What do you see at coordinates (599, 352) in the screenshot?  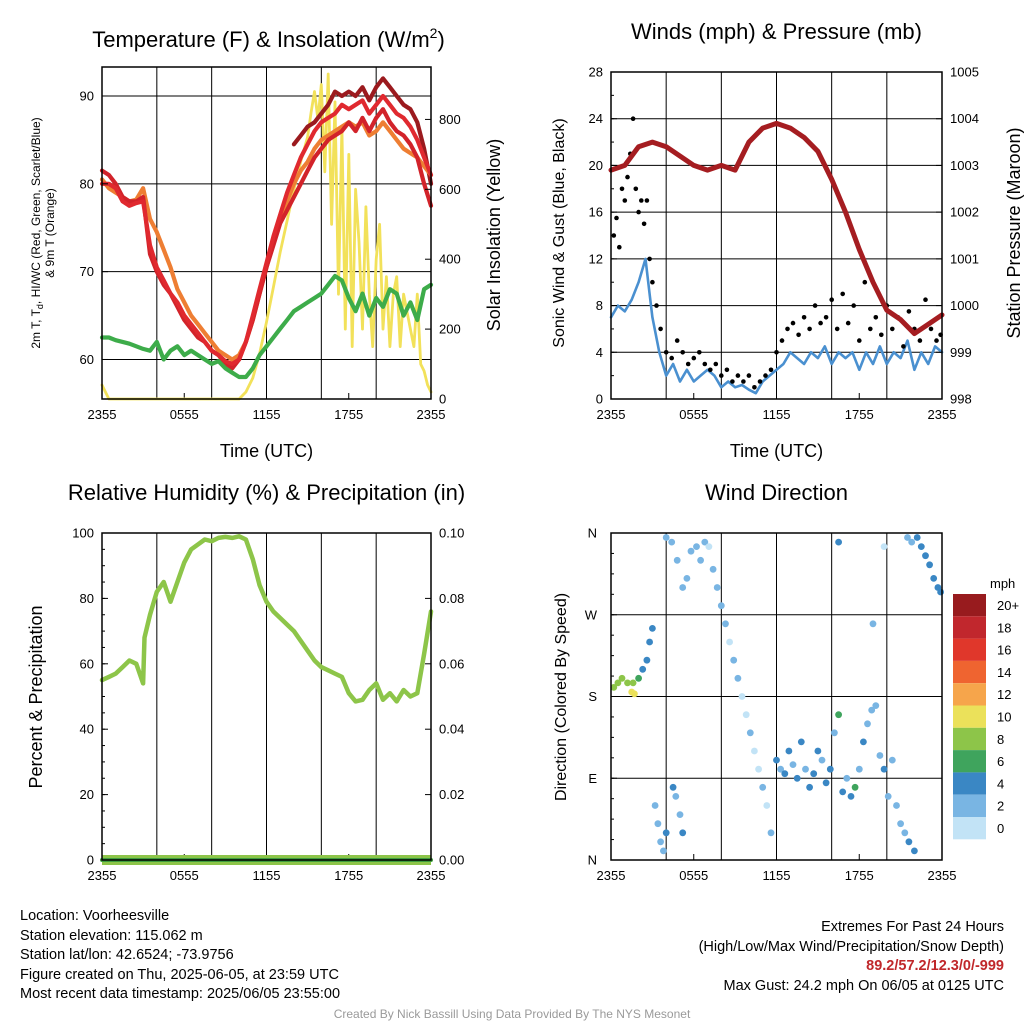 I see `y-tick-label: 4` at bounding box center [599, 352].